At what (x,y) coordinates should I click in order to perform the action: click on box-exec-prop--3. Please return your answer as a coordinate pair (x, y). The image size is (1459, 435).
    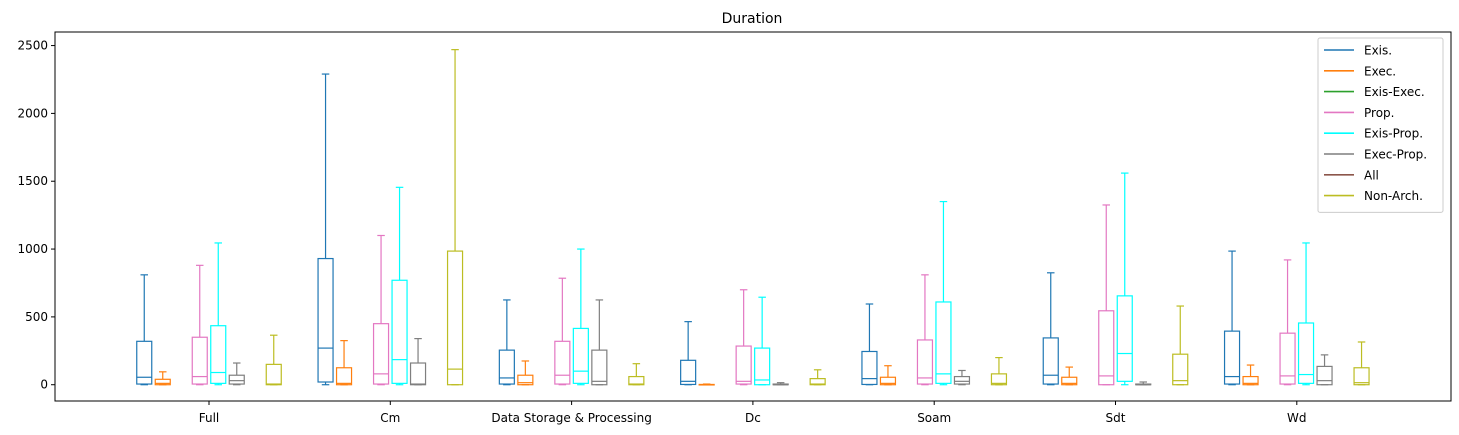
    Looking at the image, I should click on (780, 384).